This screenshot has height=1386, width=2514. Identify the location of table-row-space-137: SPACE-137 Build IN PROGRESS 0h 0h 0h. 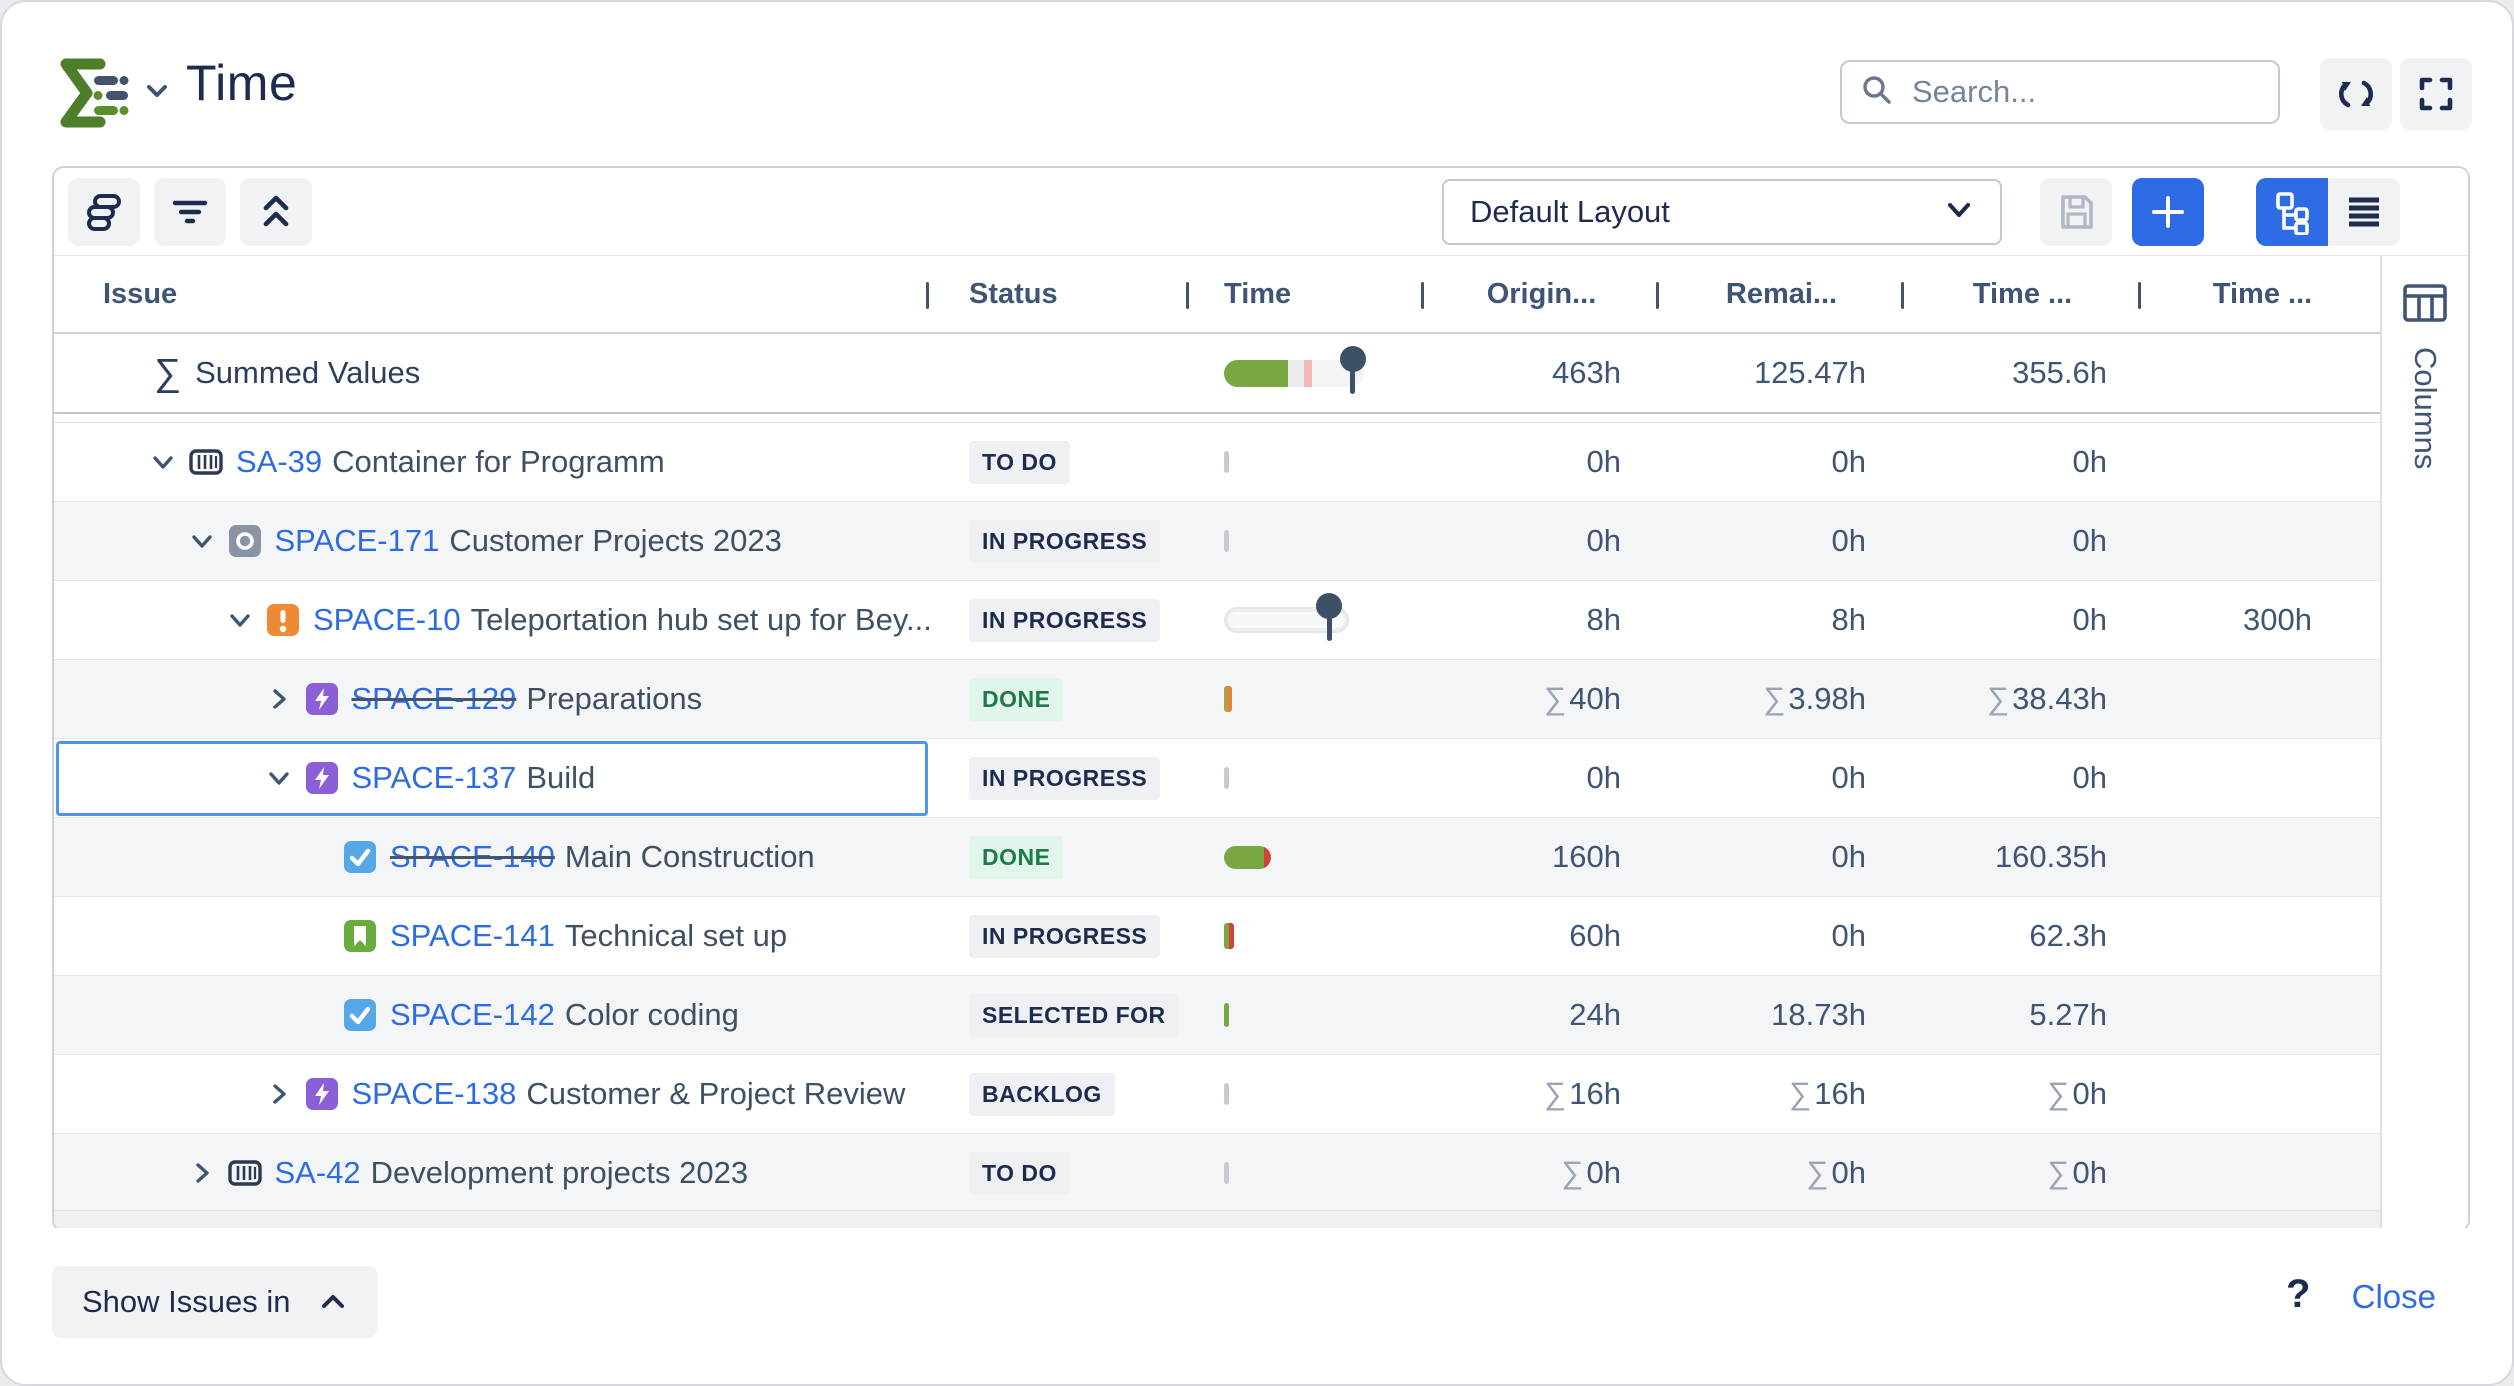
(1219, 778).